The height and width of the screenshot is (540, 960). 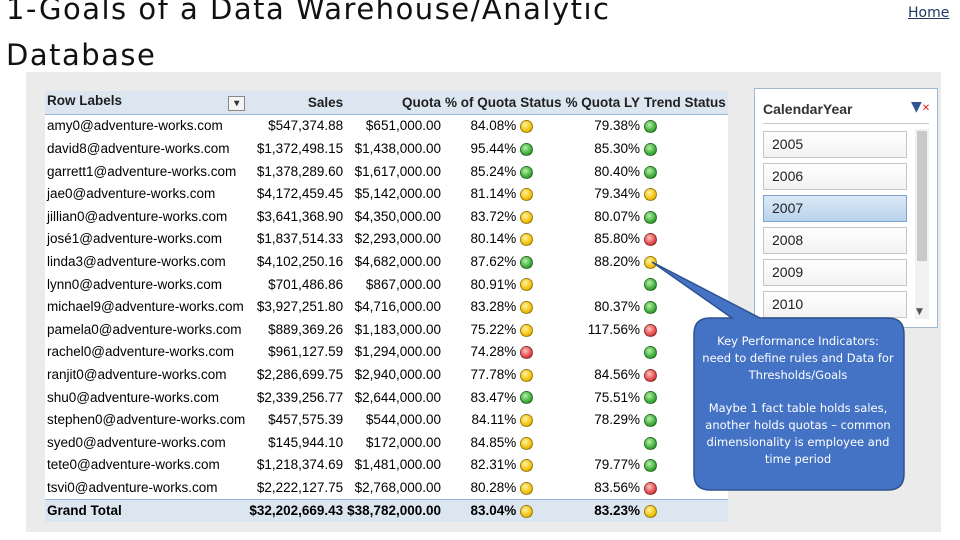 What do you see at coordinates (846, 123) in the screenshot?
I see `slicer-divider` at bounding box center [846, 123].